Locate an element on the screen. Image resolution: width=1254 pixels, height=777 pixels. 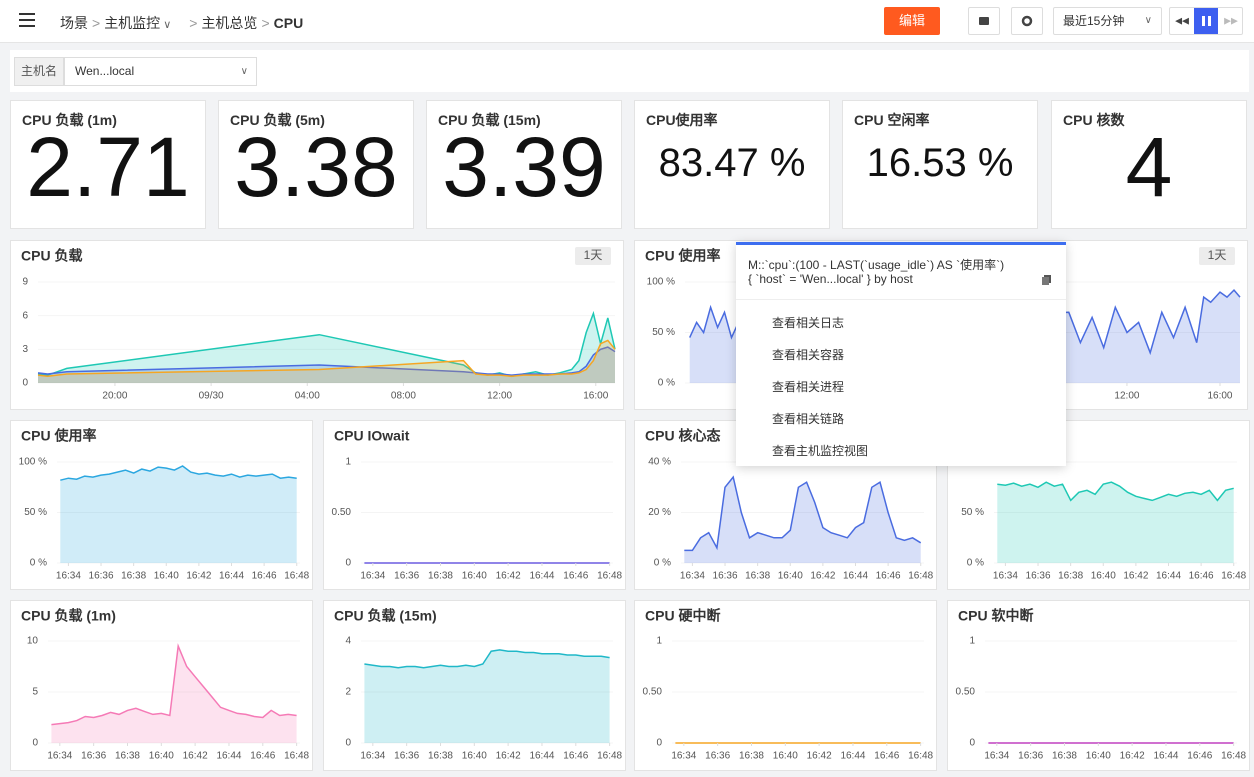
stat-card: CPU 核数 4 is located at coordinates (1149, 164).